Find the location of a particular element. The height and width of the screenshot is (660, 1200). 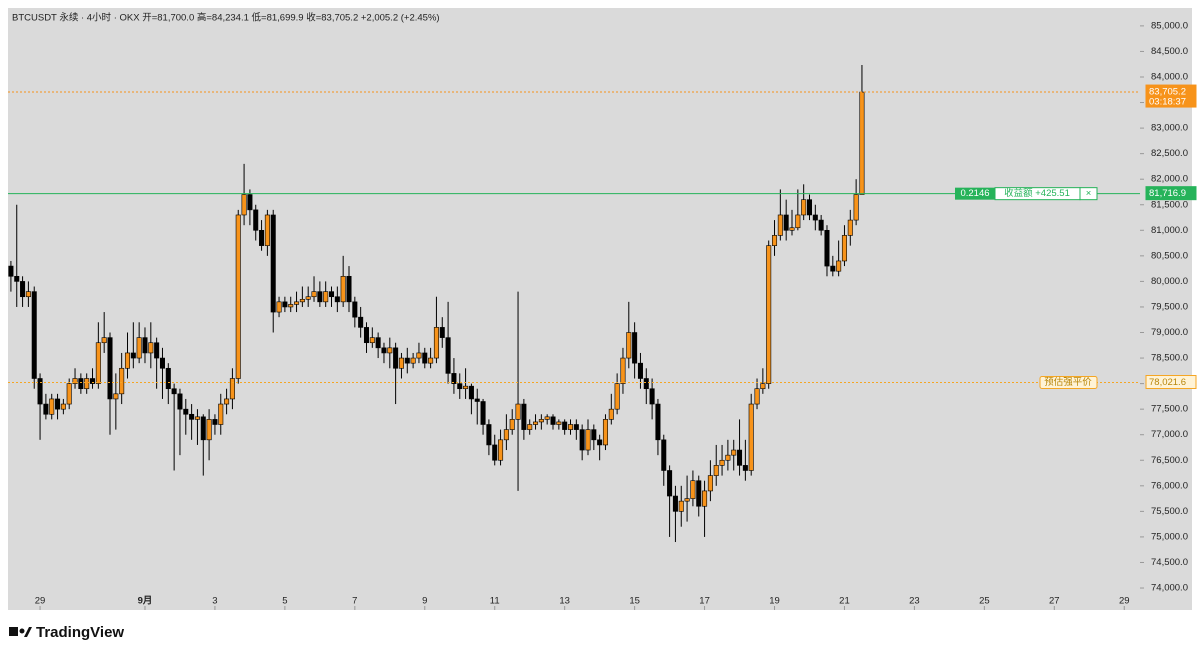

y-tick-label: 81,500.0 is located at coordinates (1169, 204).